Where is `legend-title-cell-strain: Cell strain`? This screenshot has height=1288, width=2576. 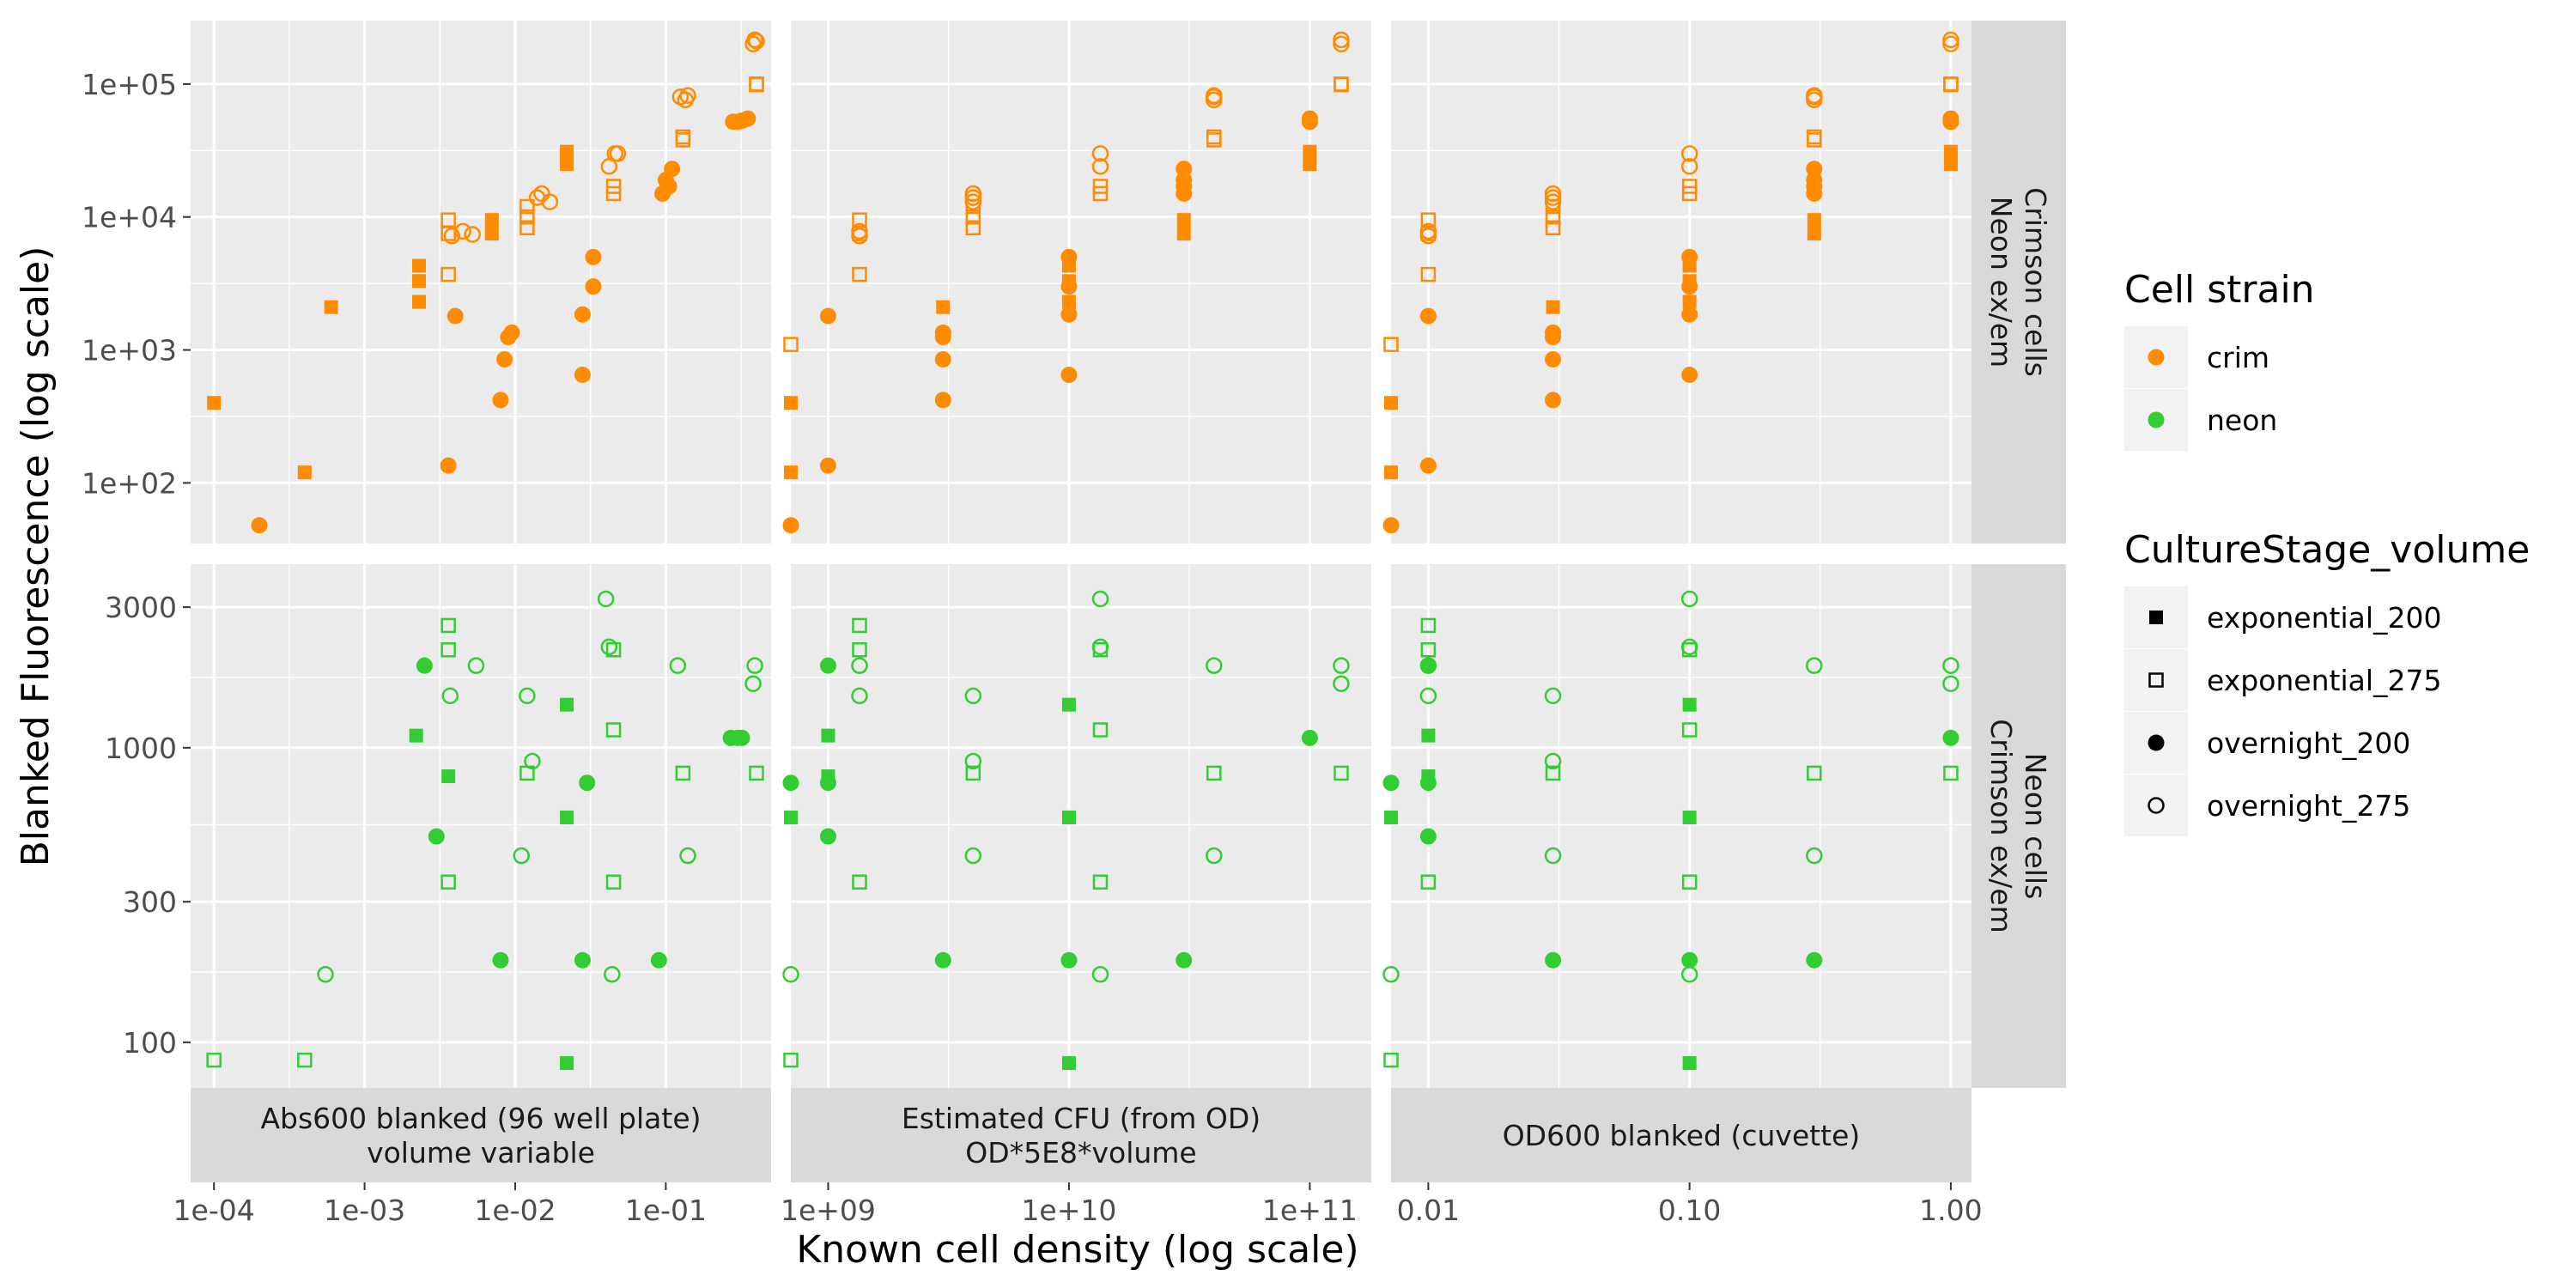 legend-title-cell-strain: Cell strain is located at coordinates (2219, 290).